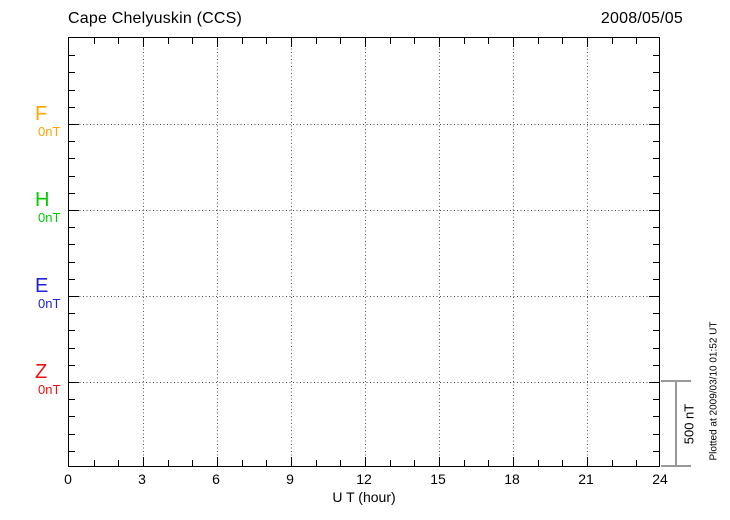 This screenshot has width=730, height=520. What do you see at coordinates (364, 497) in the screenshot?
I see `x-axis-title: U T (hour)` at bounding box center [364, 497].